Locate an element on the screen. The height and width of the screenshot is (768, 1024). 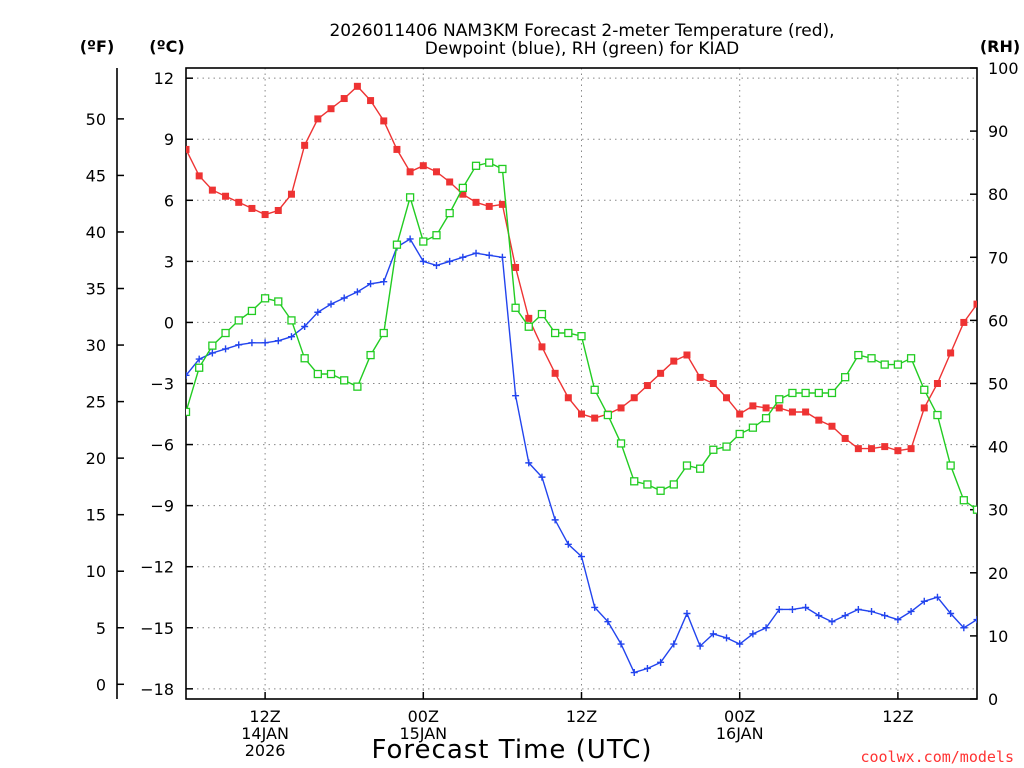
rh-tick-label: 100 is located at coordinates (1003, 68).